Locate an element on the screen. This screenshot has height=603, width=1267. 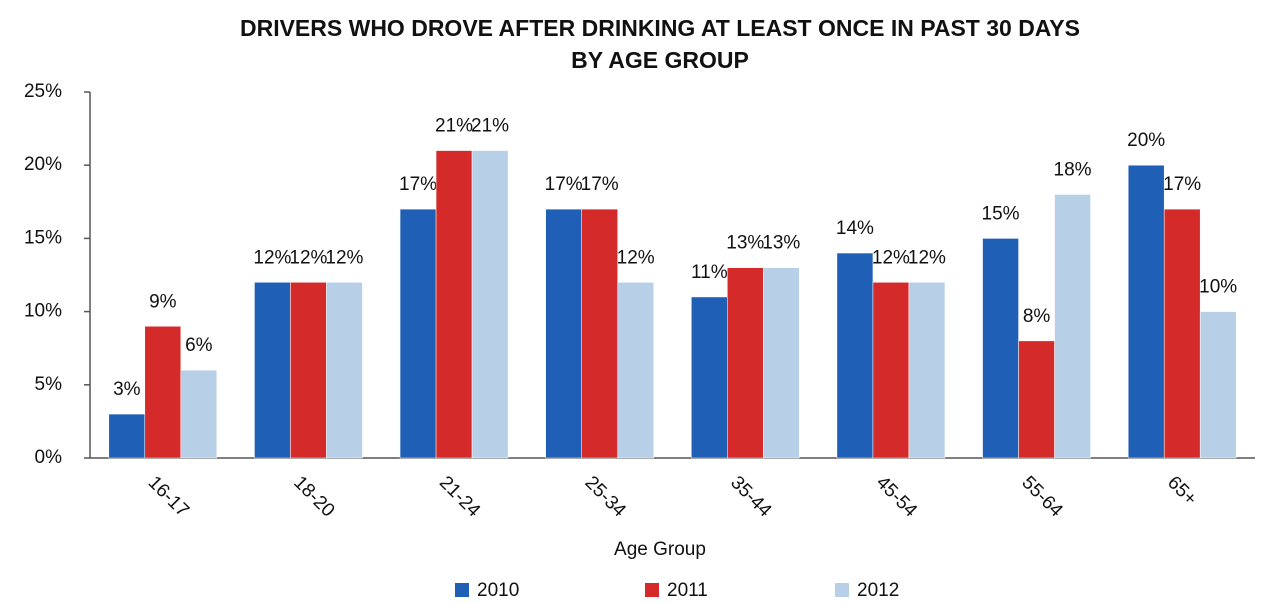
x-tick-label: 21-24 is located at coordinates (460, 497).